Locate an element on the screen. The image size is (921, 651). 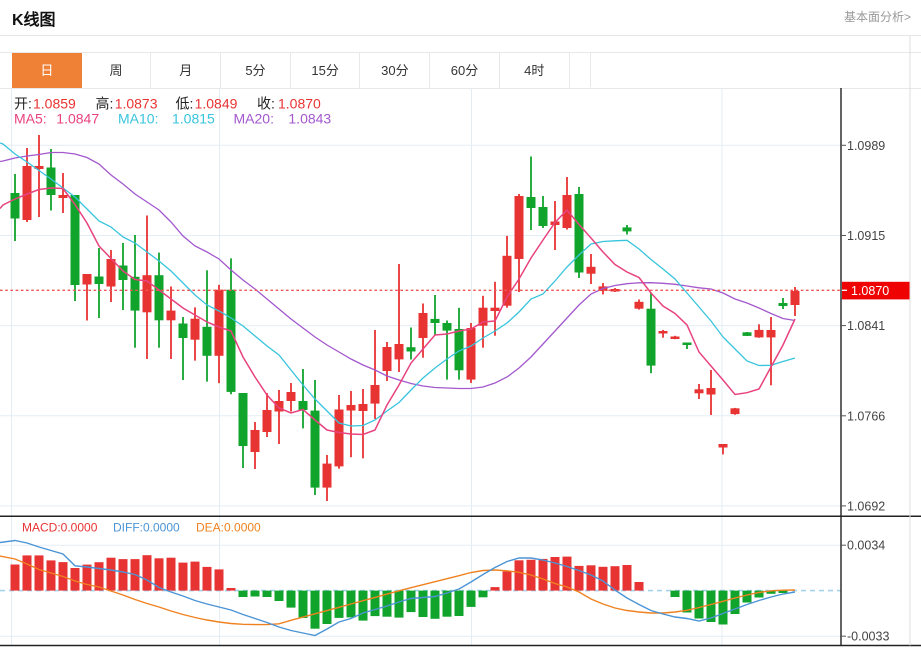
svg-text: 1.0841 is located at coordinates (866, 326).